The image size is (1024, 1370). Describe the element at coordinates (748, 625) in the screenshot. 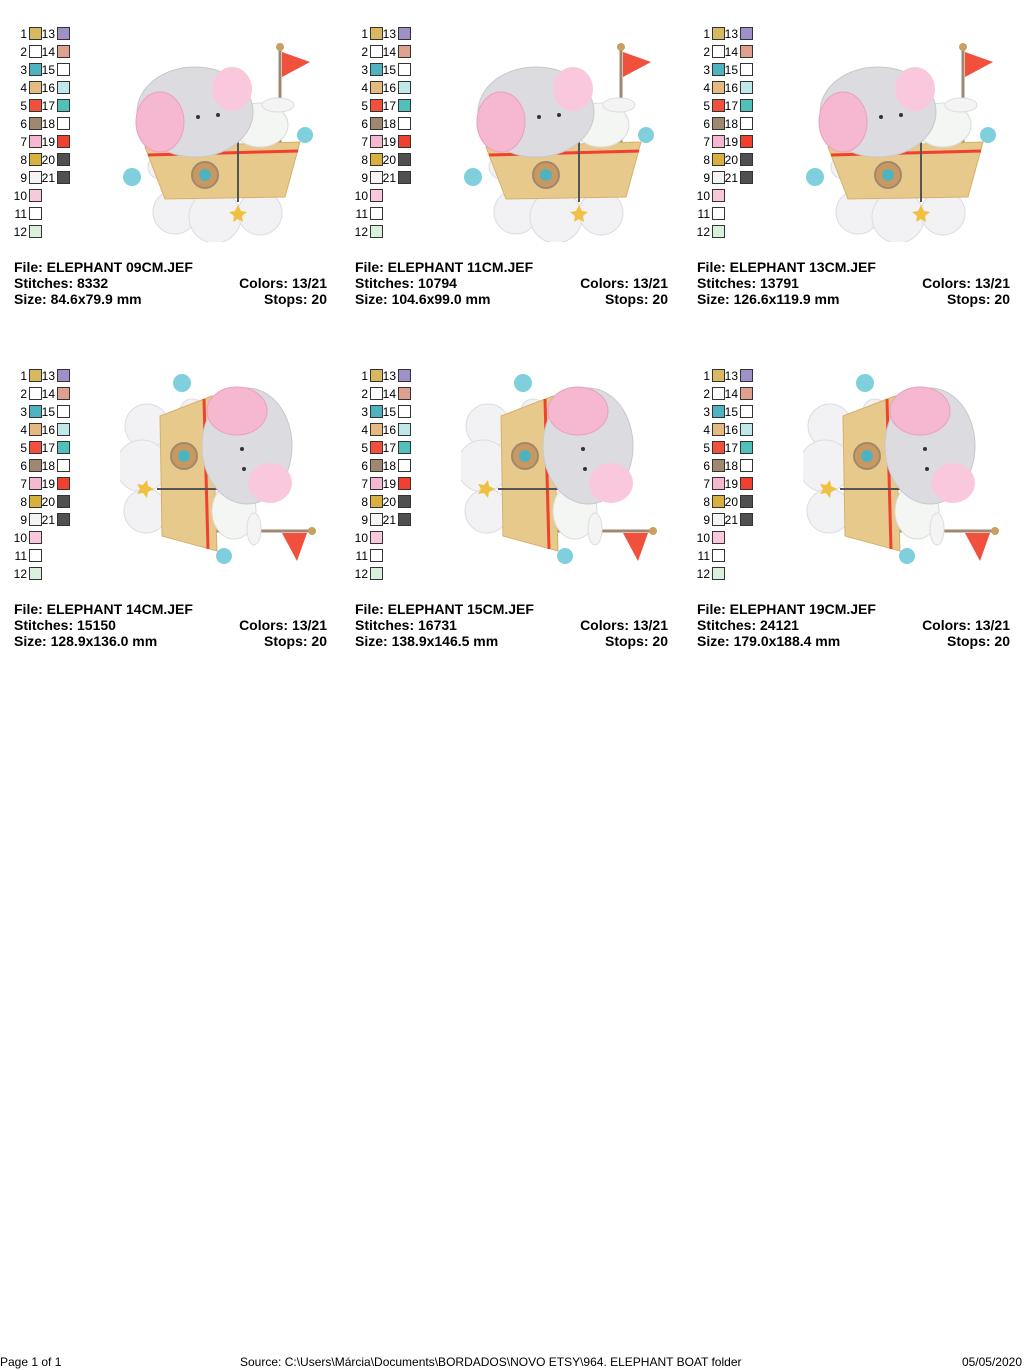

I see `stitch-count: Stitches: 24121` at that location.